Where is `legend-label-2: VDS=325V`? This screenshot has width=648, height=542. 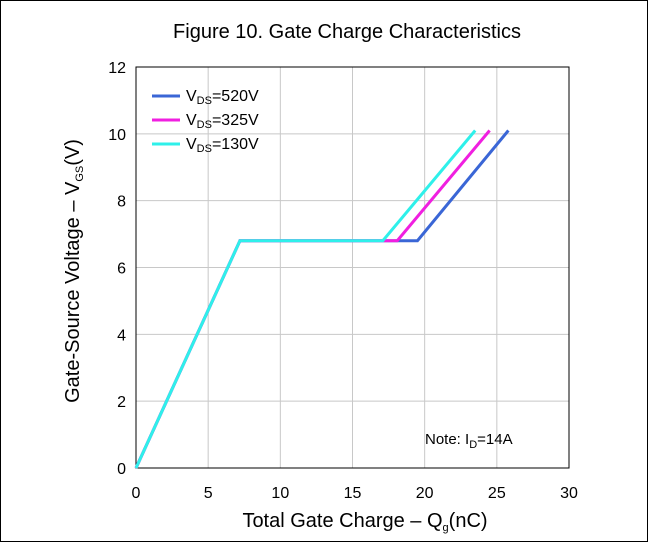
legend-label-2: VDS=325V is located at coordinates (222, 121).